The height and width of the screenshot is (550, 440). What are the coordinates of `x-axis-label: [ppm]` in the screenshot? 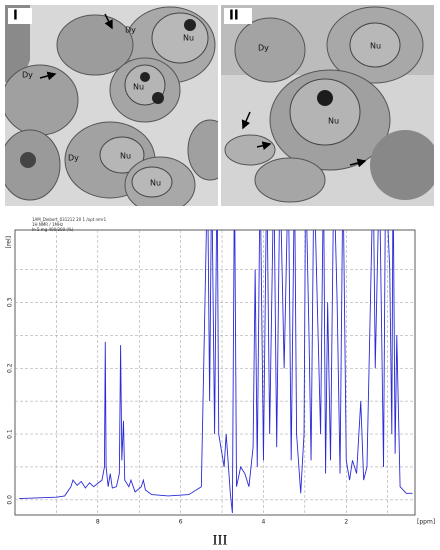 It's located at (426, 522).